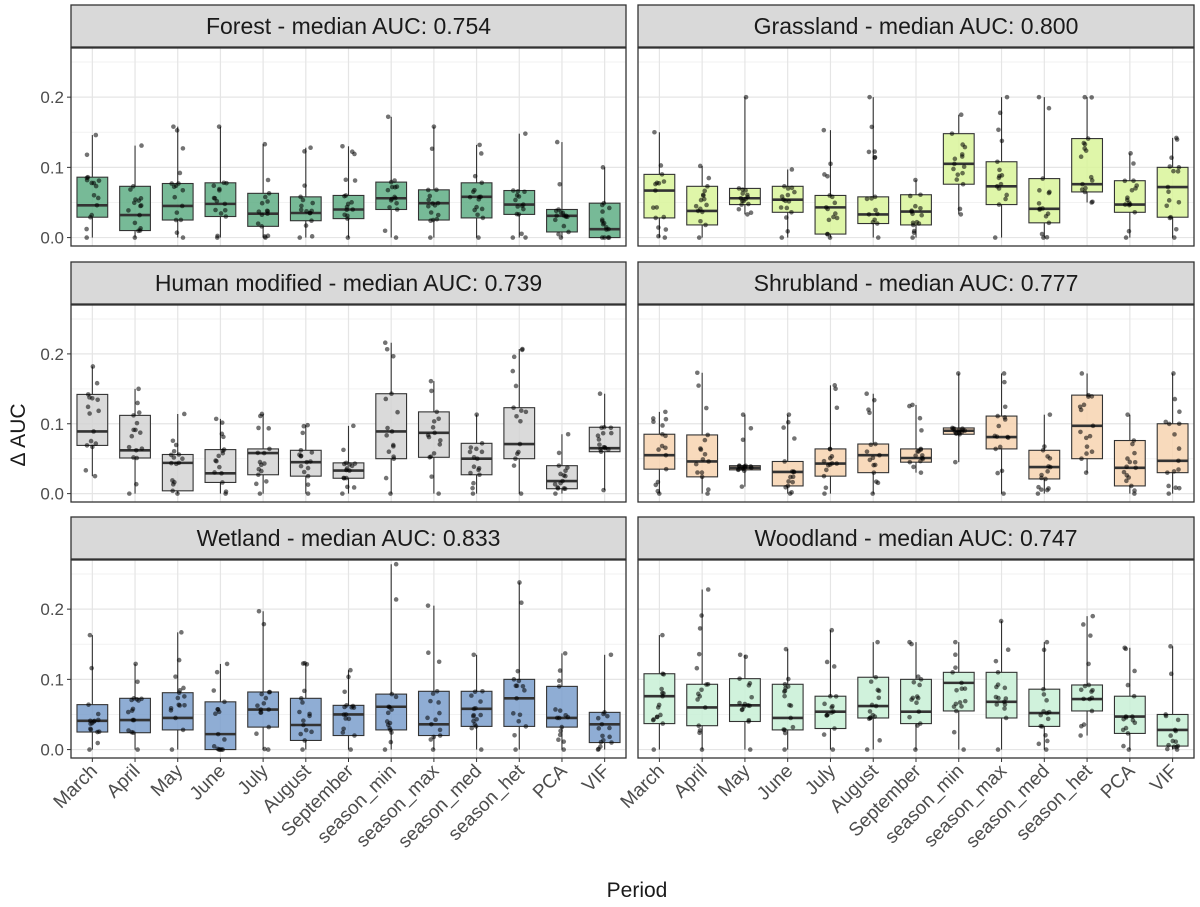 The height and width of the screenshot is (907, 1200). Describe the element at coordinates (1172, 187) in the screenshot. I see `box-VIF` at that location.